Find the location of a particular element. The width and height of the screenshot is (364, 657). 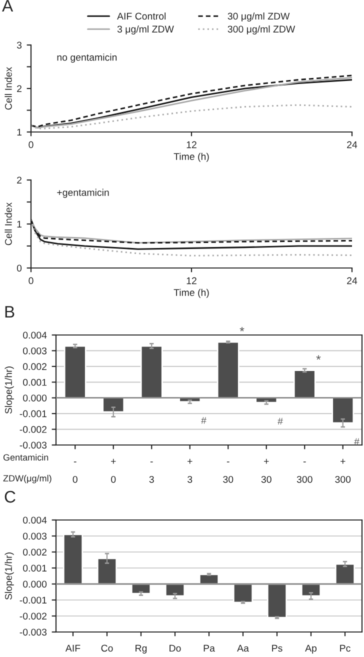

chart-title: B is located at coordinates (9, 312).